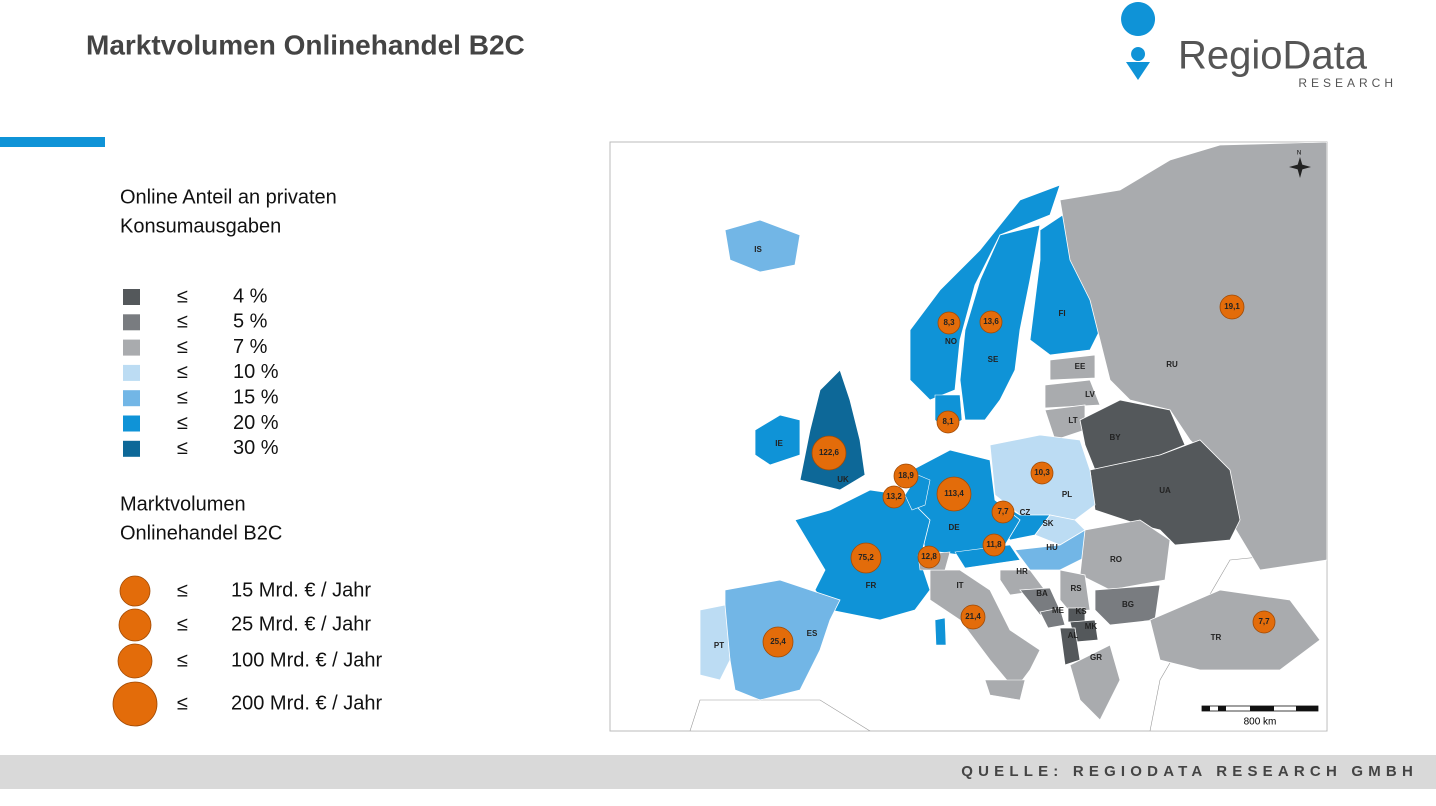  I want to click on country-code: UK, so click(843, 479).